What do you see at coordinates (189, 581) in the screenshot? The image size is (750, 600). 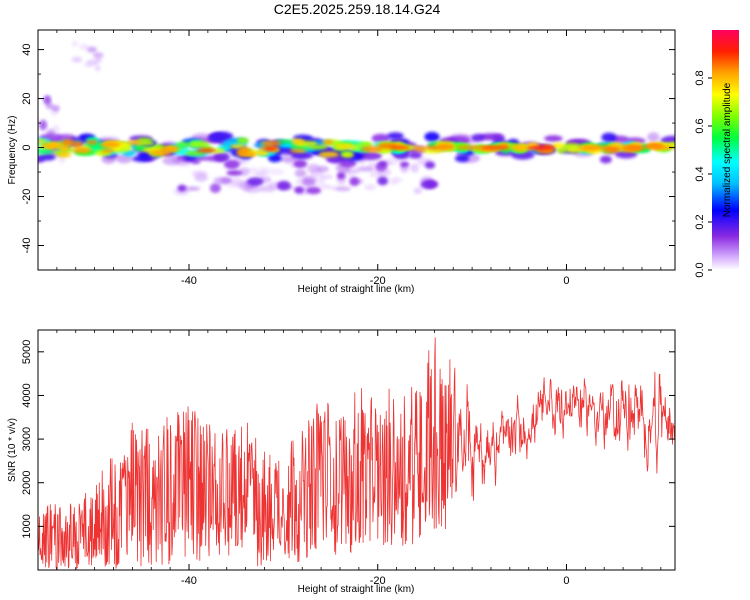 I see `snr-xtick-label: -40` at bounding box center [189, 581].